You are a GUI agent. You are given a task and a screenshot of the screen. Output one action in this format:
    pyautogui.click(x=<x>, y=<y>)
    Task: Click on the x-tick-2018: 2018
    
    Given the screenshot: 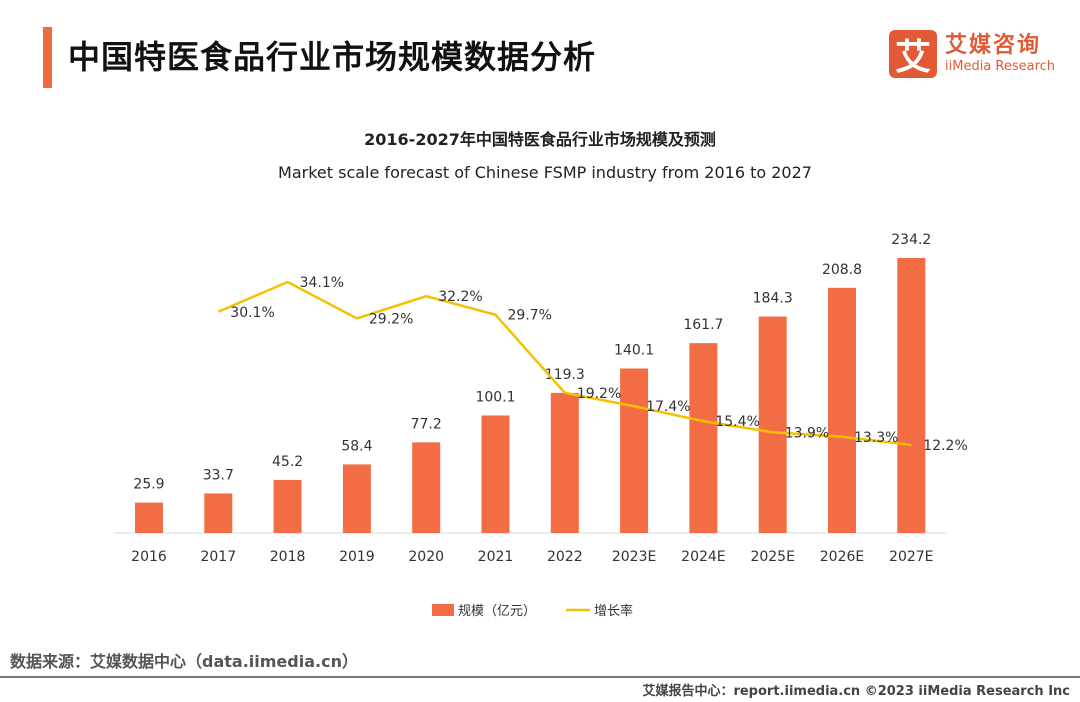 What is the action you would take?
    pyautogui.click(x=288, y=557)
    